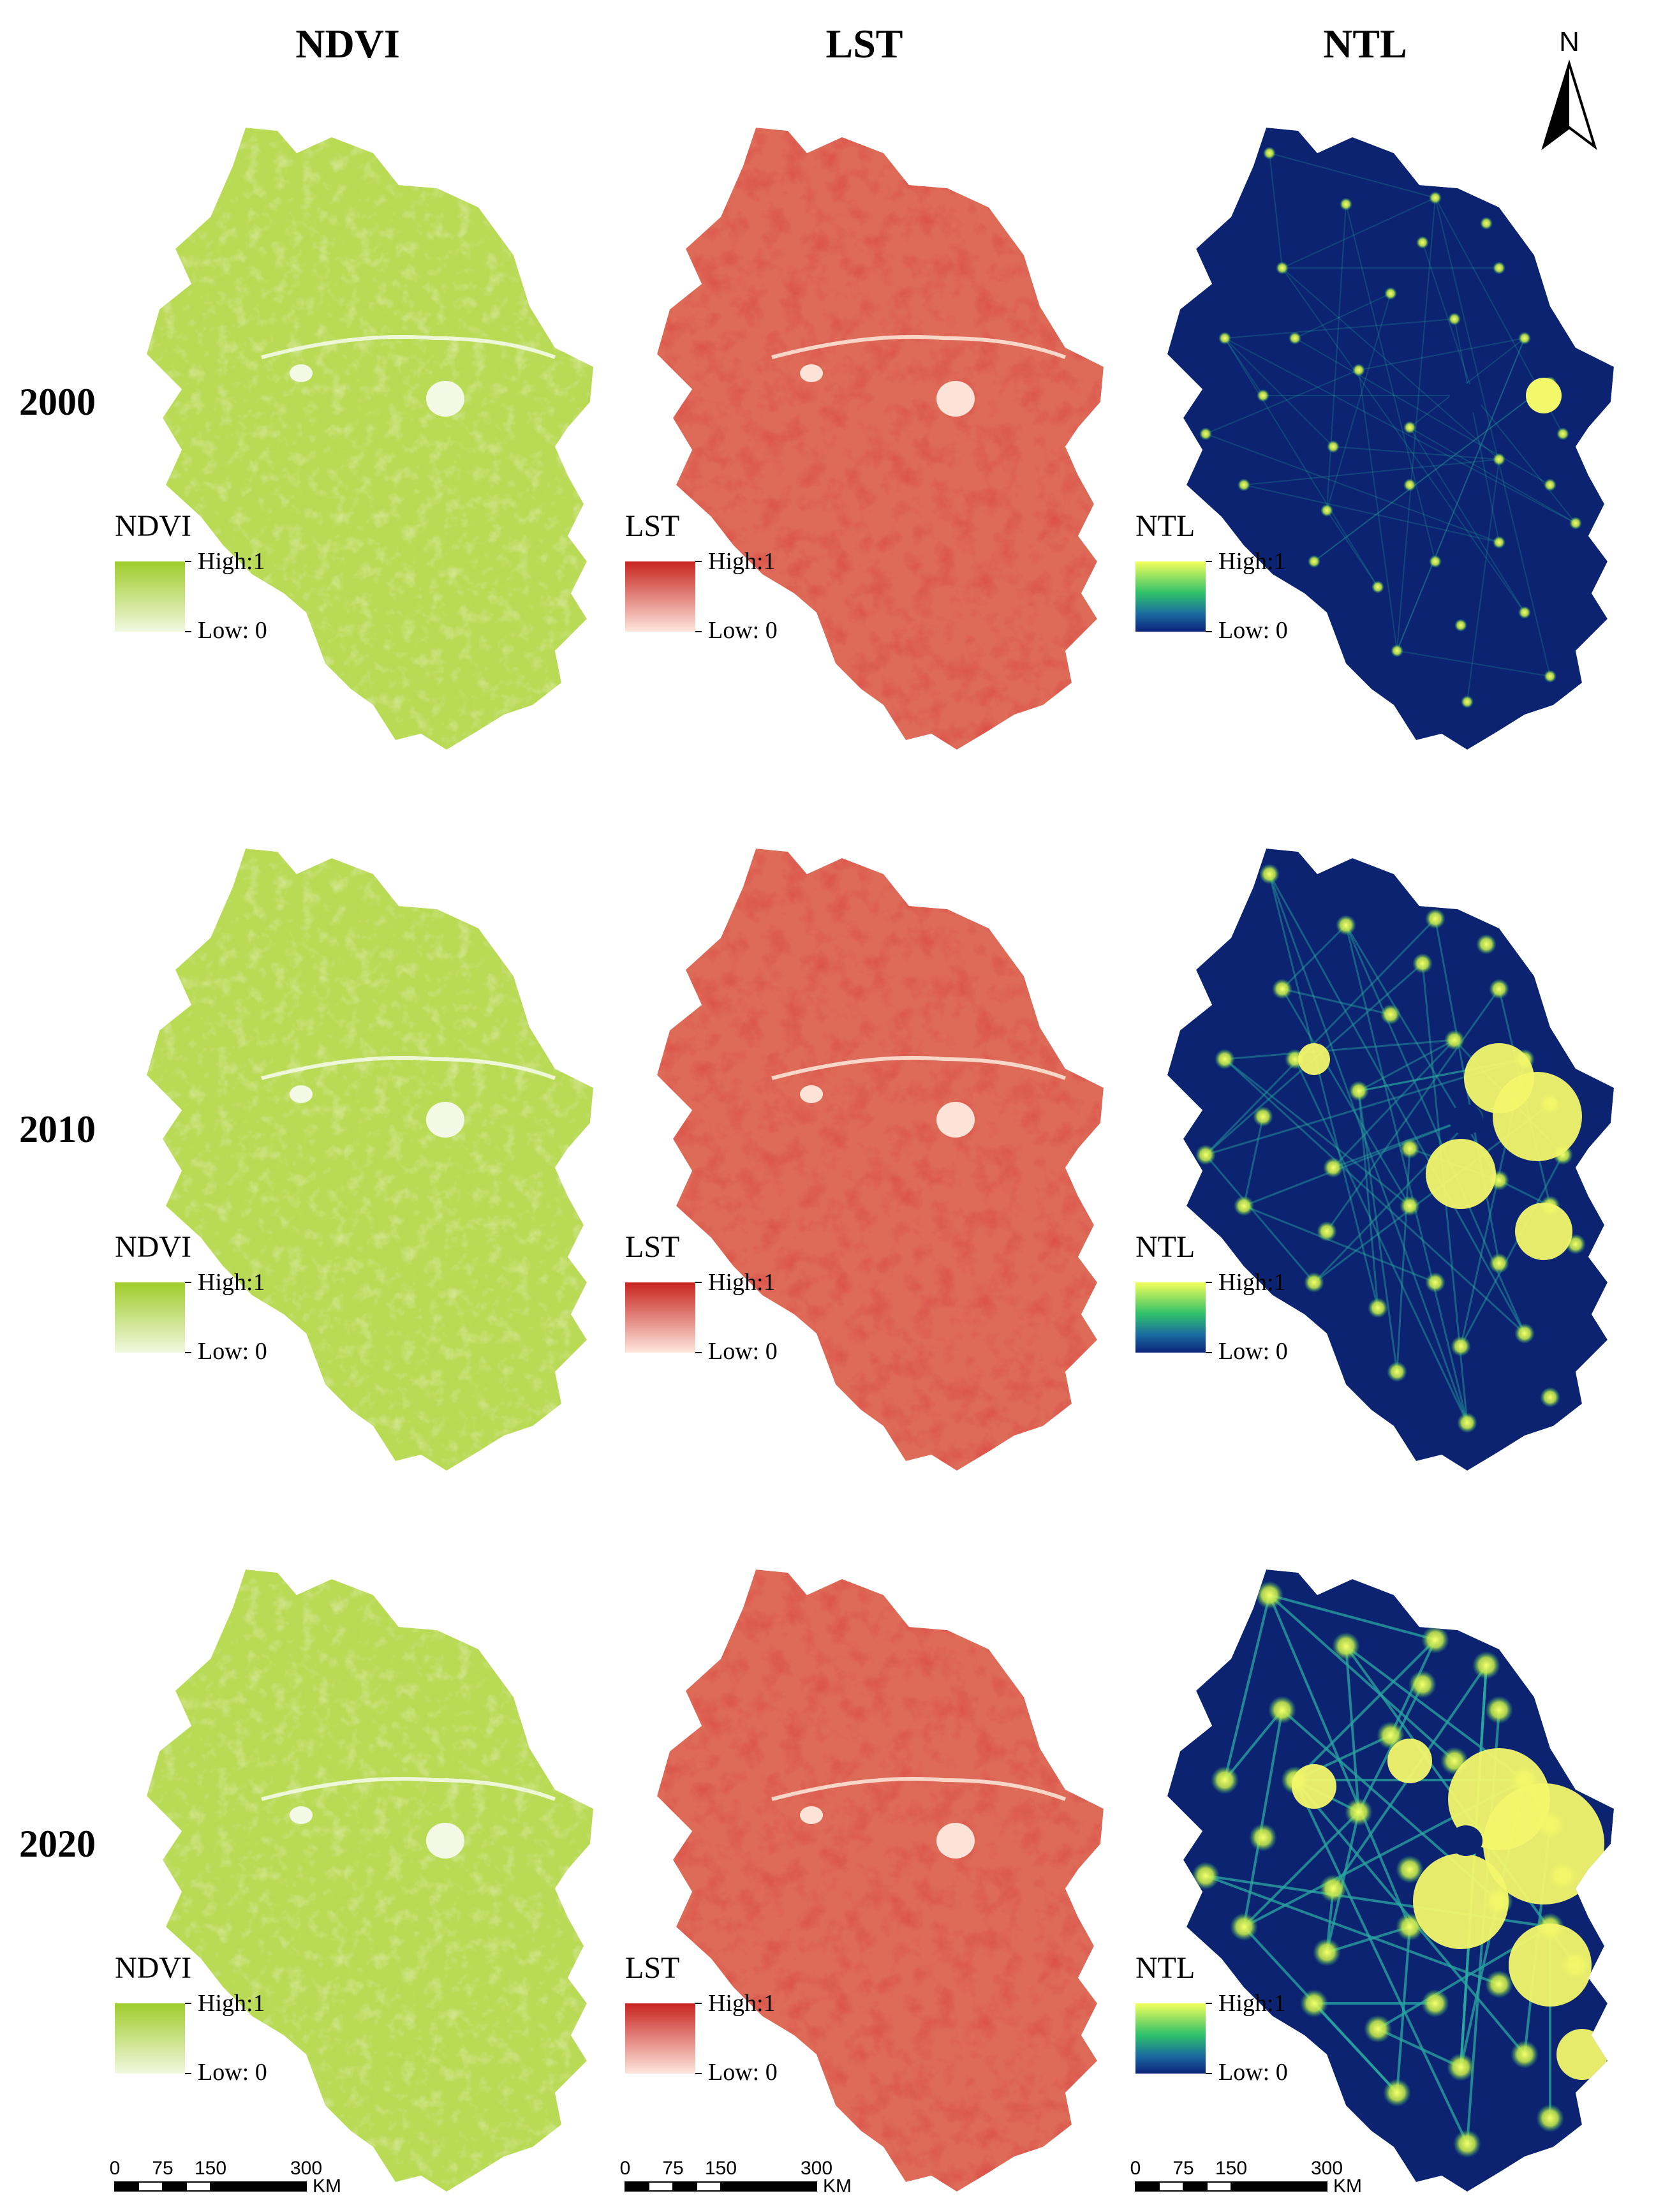 Image resolution: width=1656 pixels, height=2212 pixels. What do you see at coordinates (191, 2019) in the screenshot?
I see `legend-ndvi-2020: NDVI High:1 Low: 0` at bounding box center [191, 2019].